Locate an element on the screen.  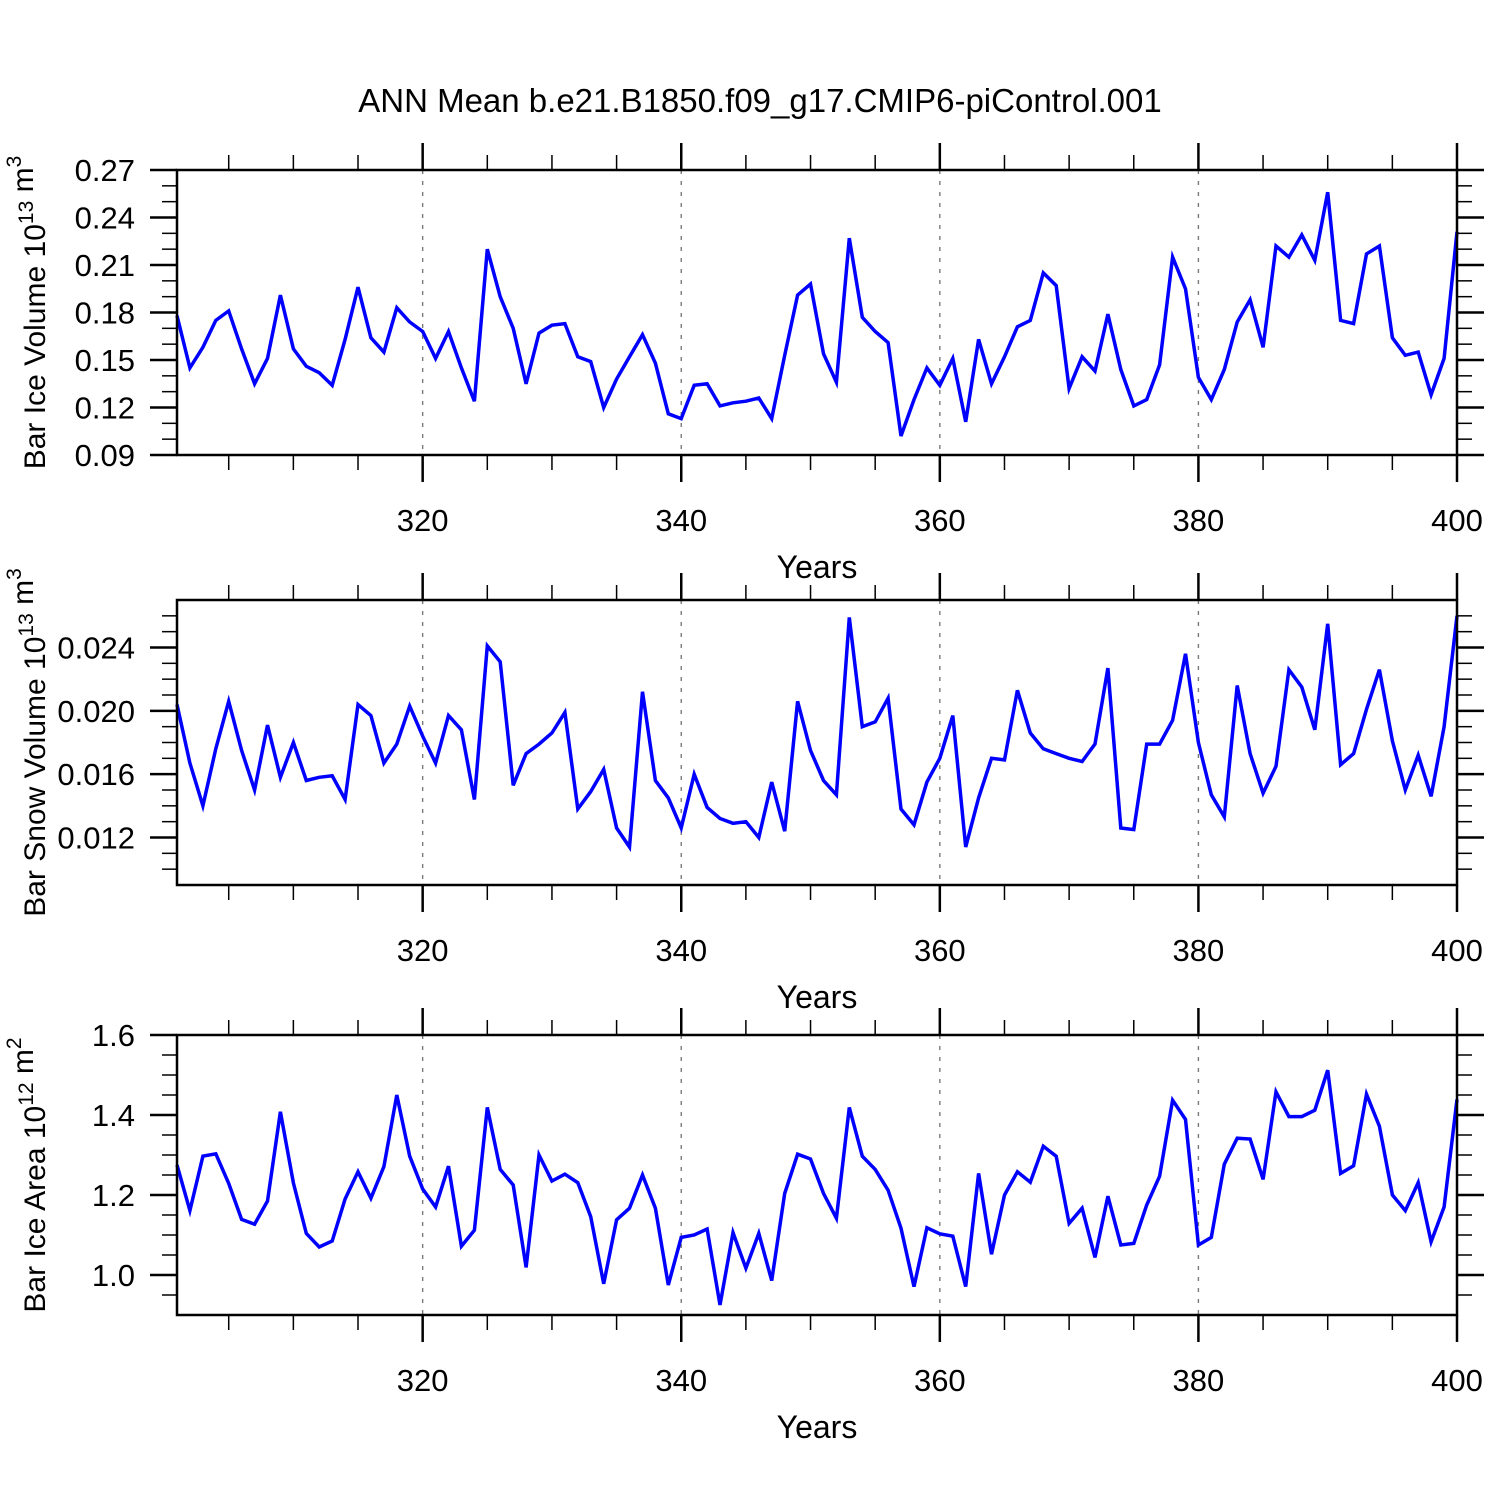
y-tick-label: 0.09 is located at coordinates (105, 455).